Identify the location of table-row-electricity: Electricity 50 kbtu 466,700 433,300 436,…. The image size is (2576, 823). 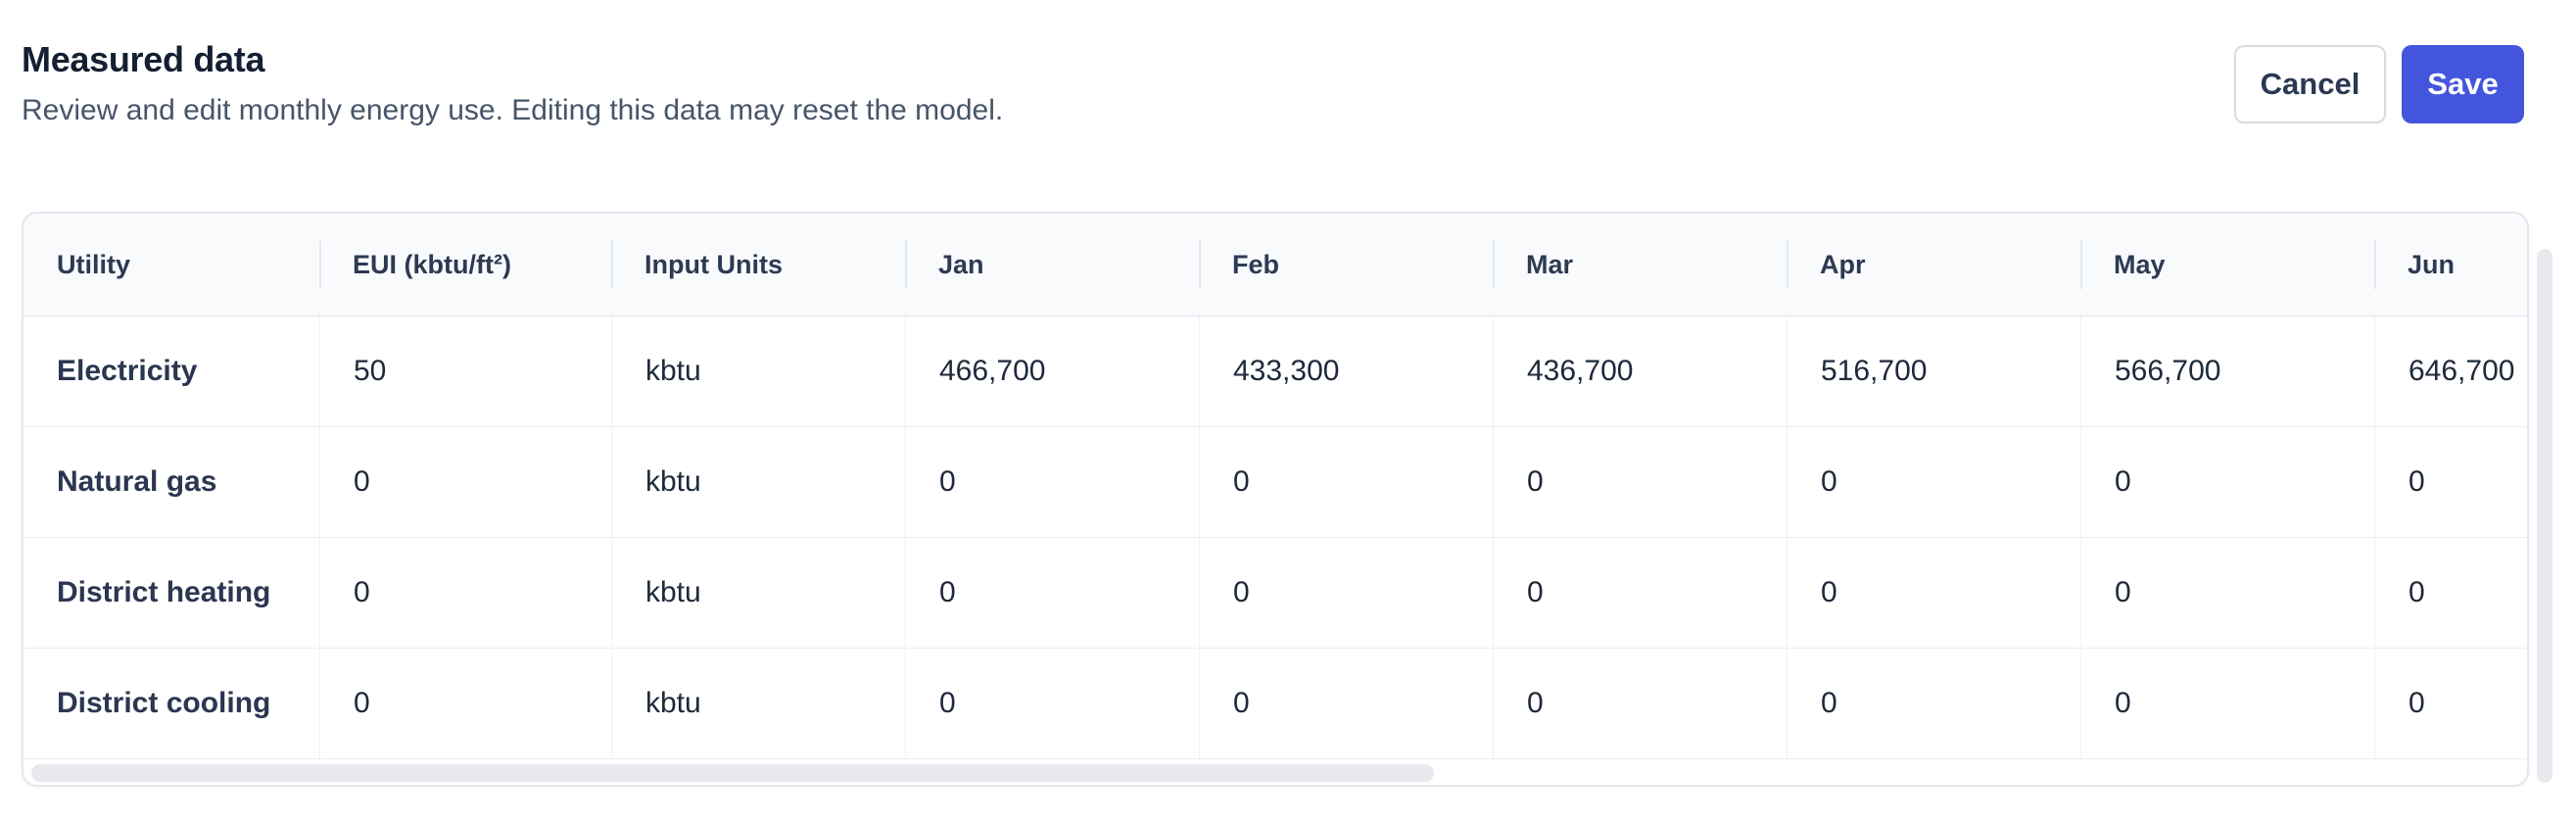
(1275, 371).